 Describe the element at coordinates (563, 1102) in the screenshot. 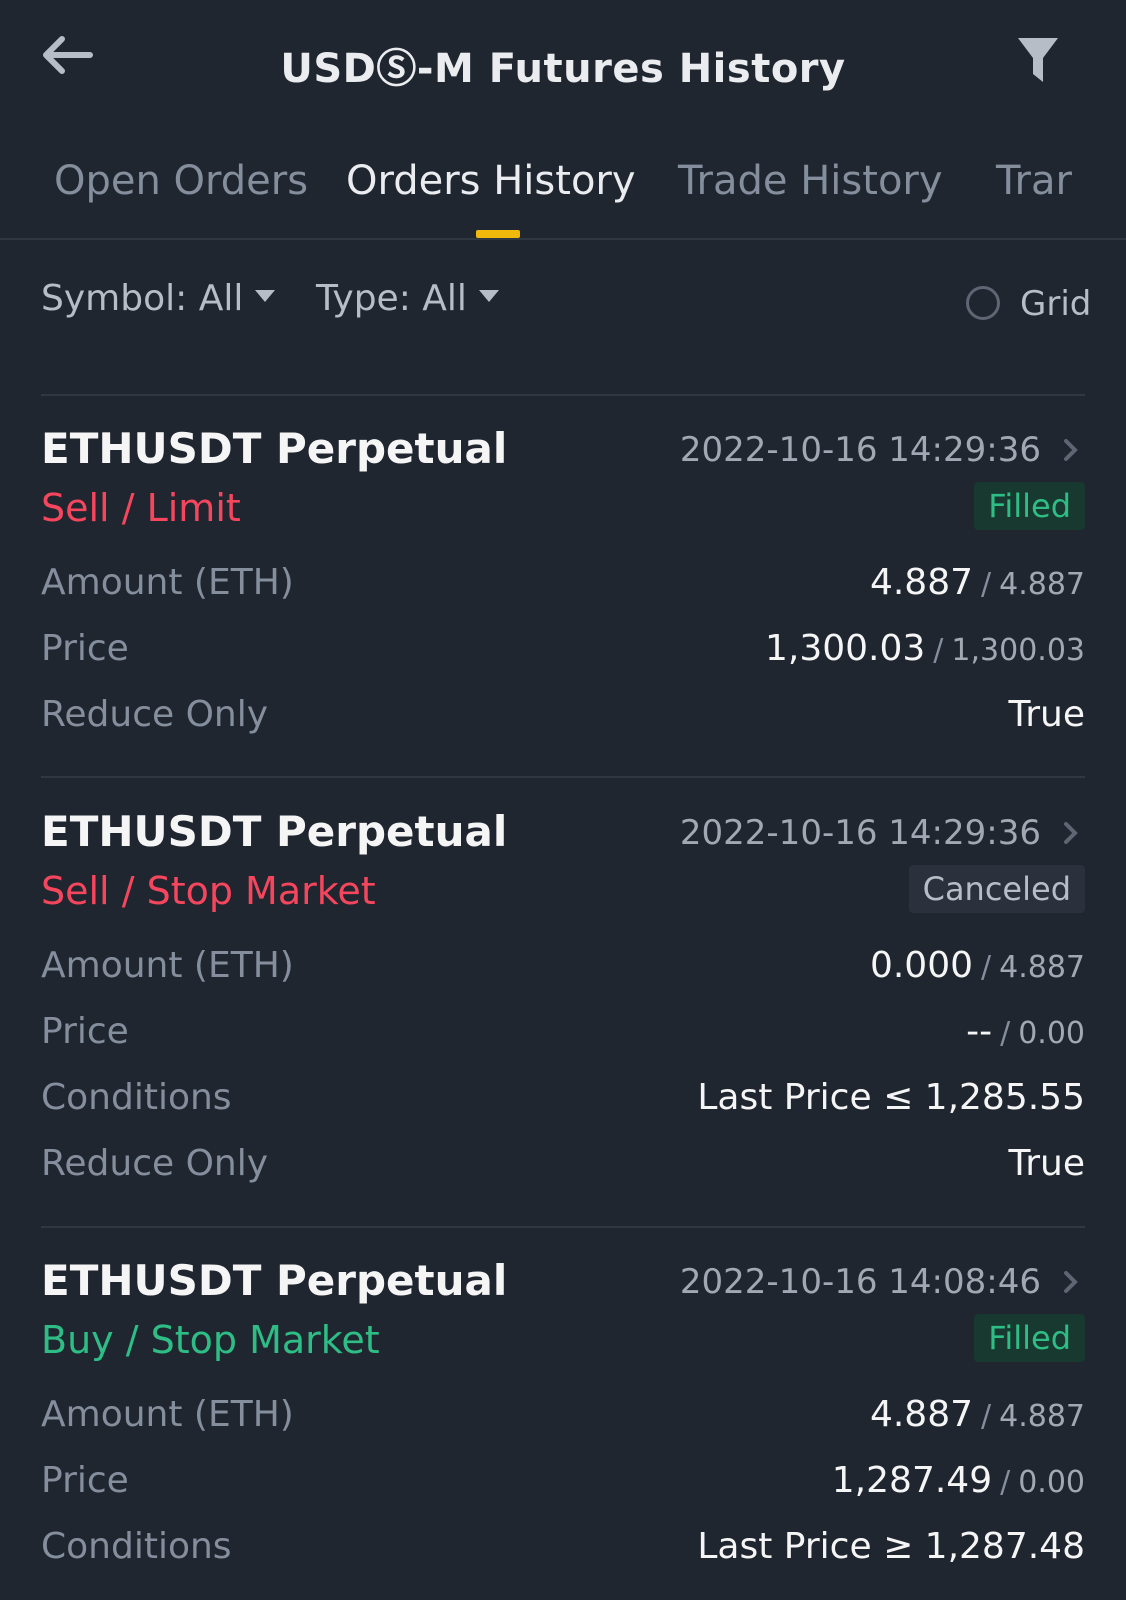

I see `conditions-row: Conditions Last Price ≤ 1,285.55` at that location.